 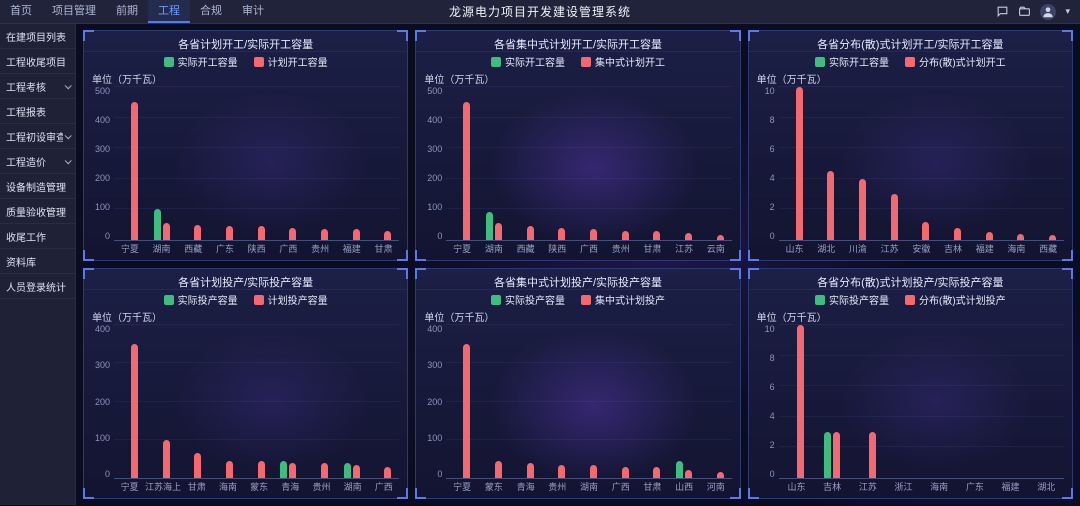 What do you see at coordinates (1067, 11) in the screenshot?
I see `caret-down-icon: ▾` at bounding box center [1067, 11].